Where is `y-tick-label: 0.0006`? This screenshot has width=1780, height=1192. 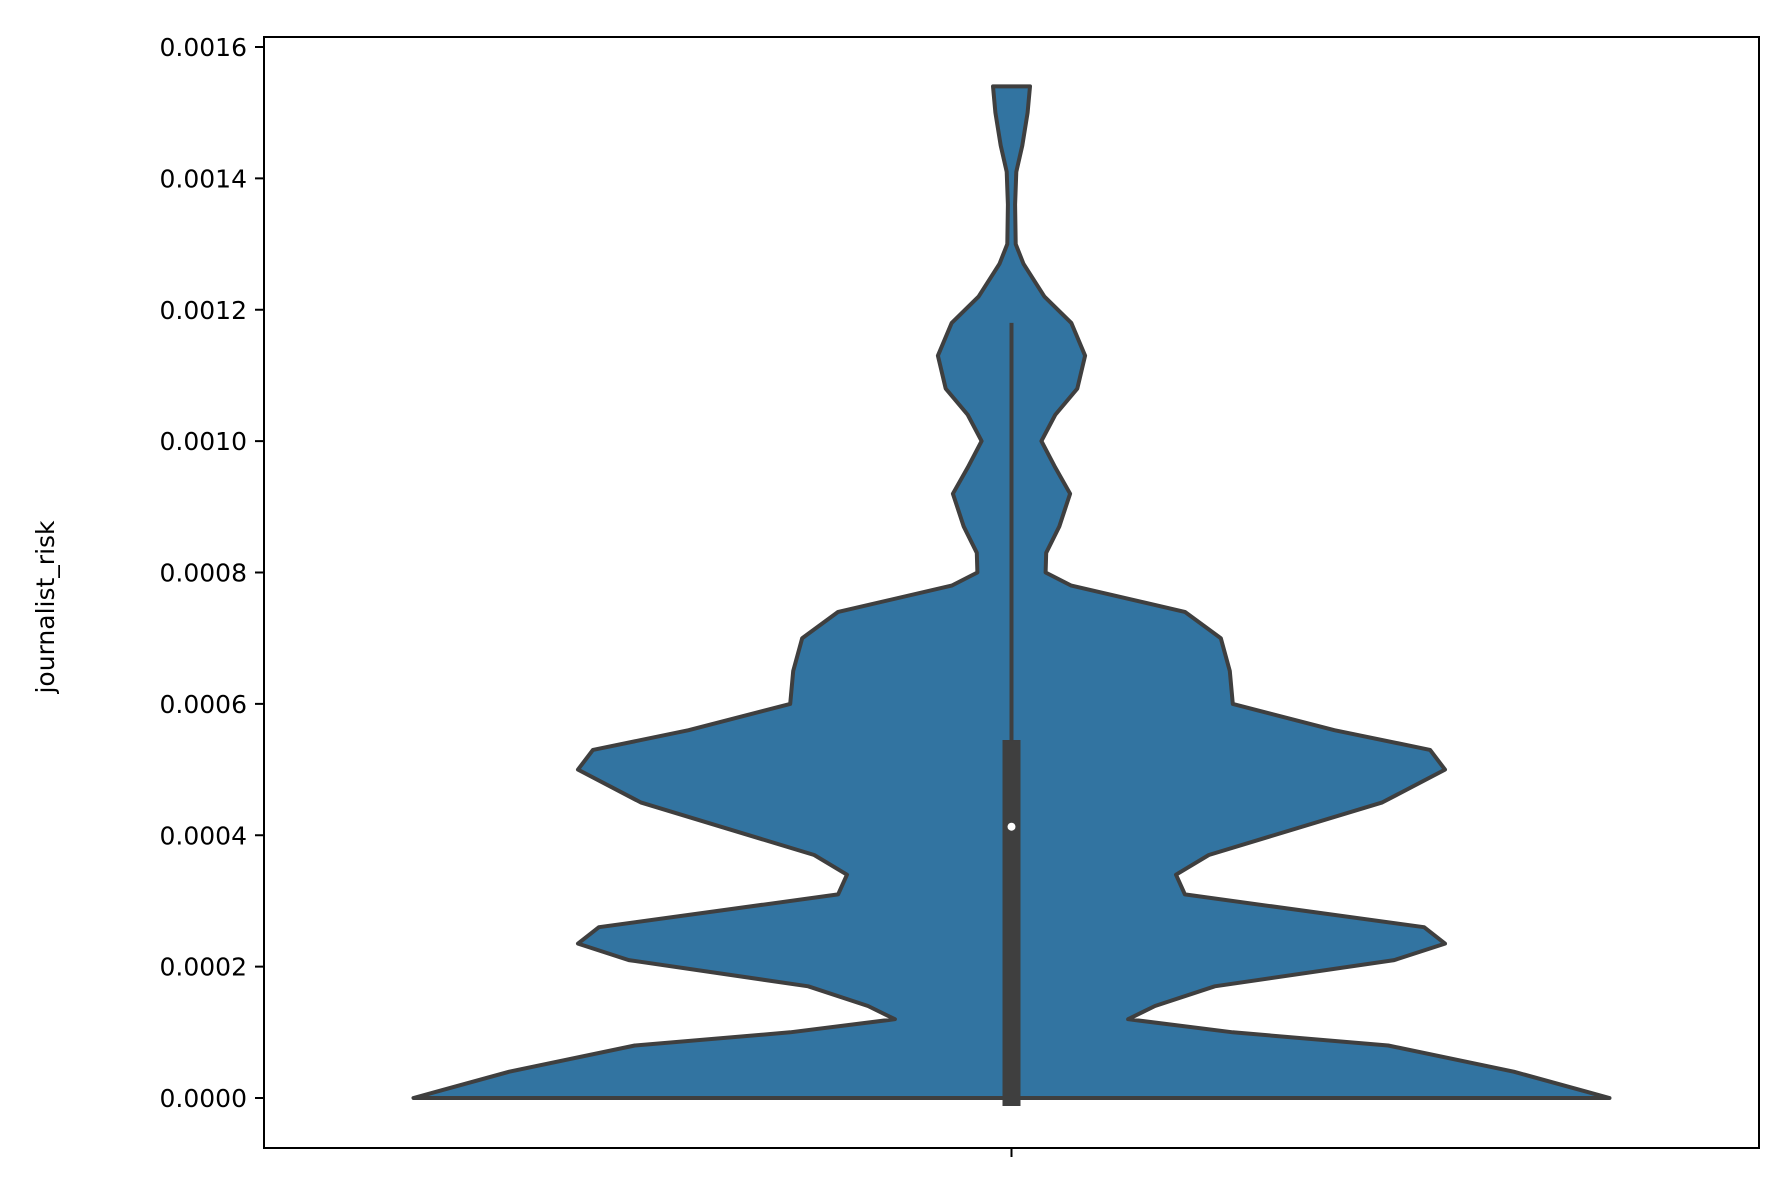
y-tick-label: 0.0006 is located at coordinates (203, 704).